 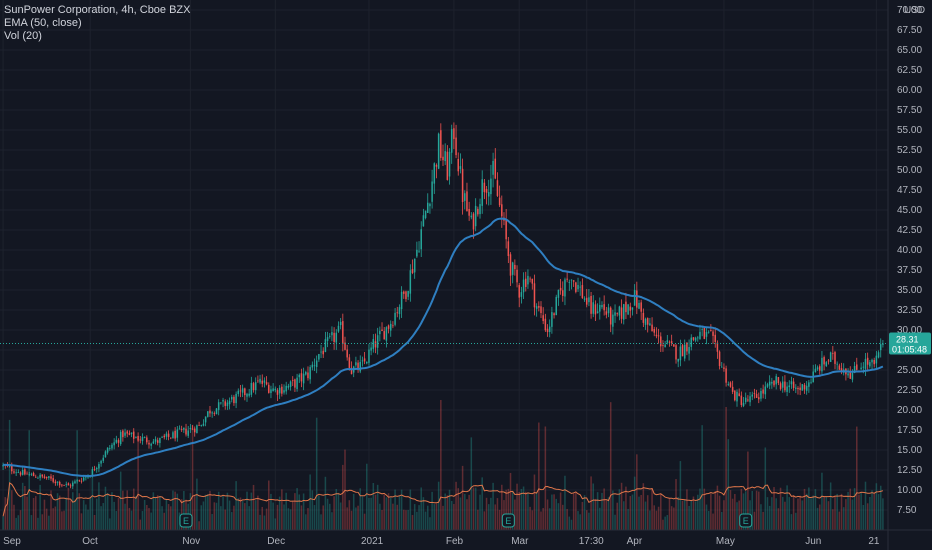 What do you see at coordinates (909, 350) in the screenshot?
I see `bar-countdown: 01:05:48` at bounding box center [909, 350].